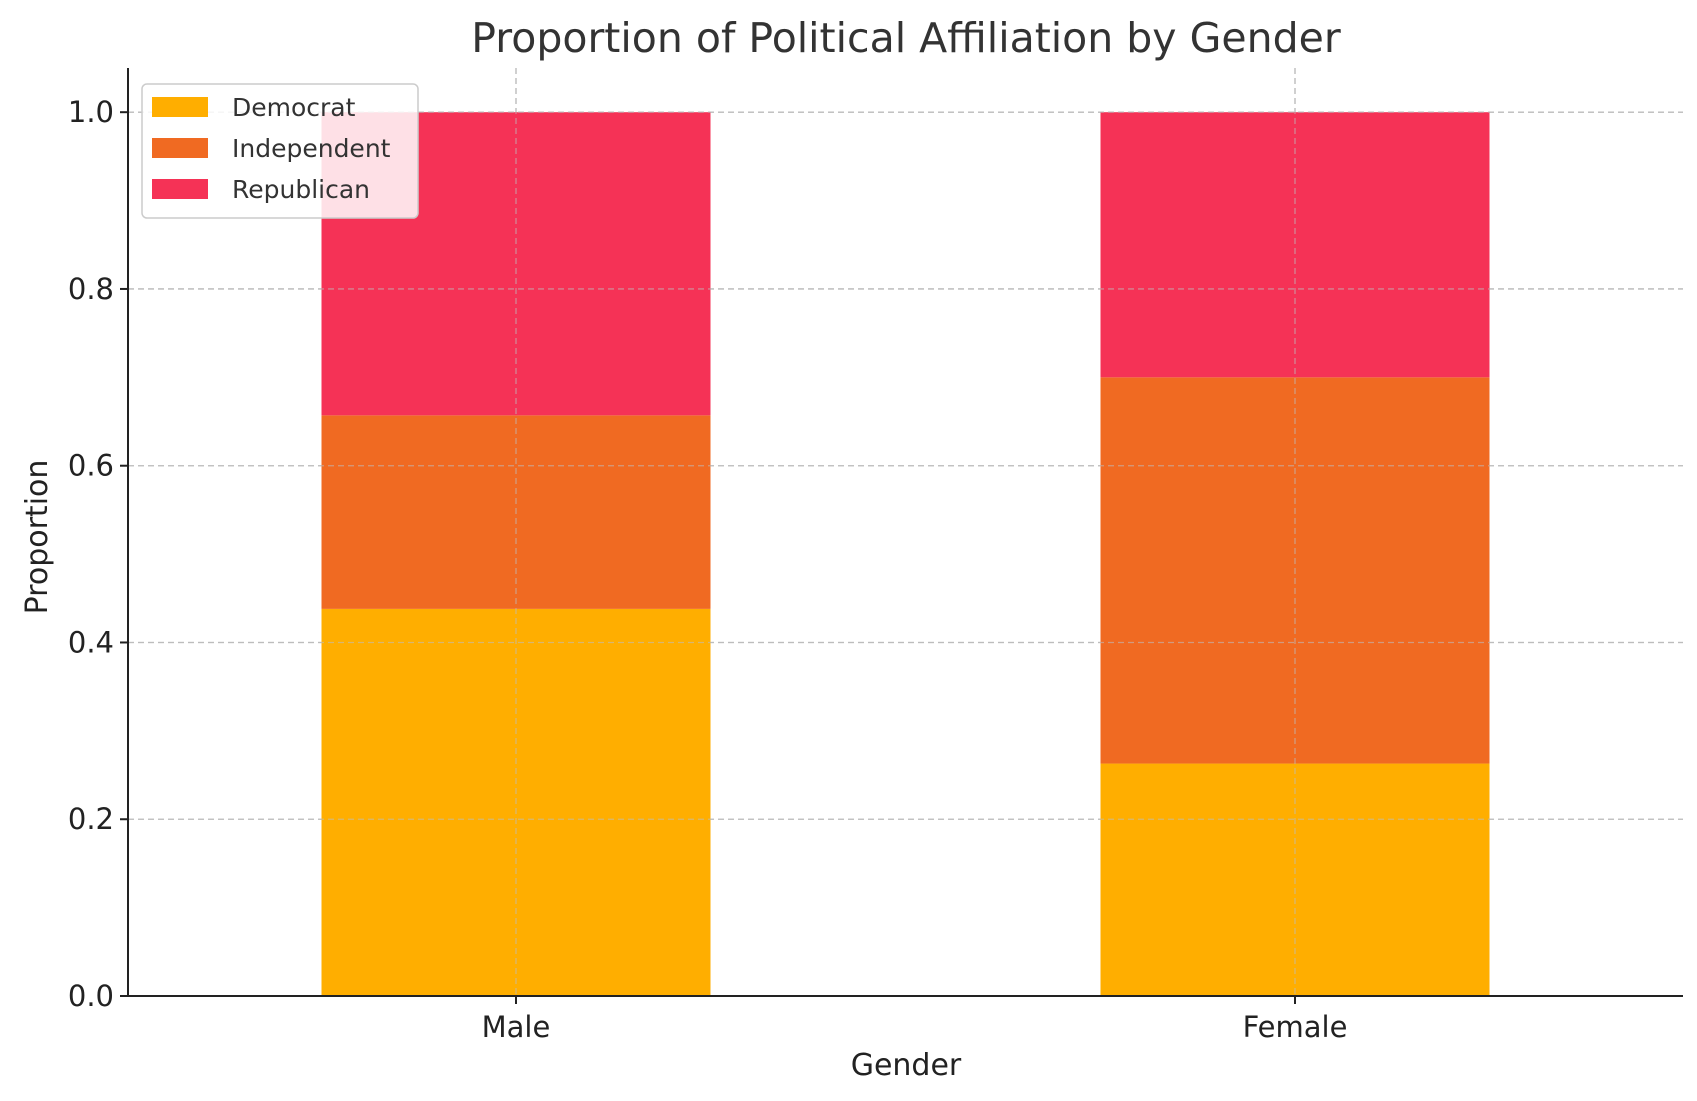 The width and height of the screenshot is (1697, 1101). What do you see at coordinates (301, 189) in the screenshot?
I see `legend-label-republican: Republican` at bounding box center [301, 189].